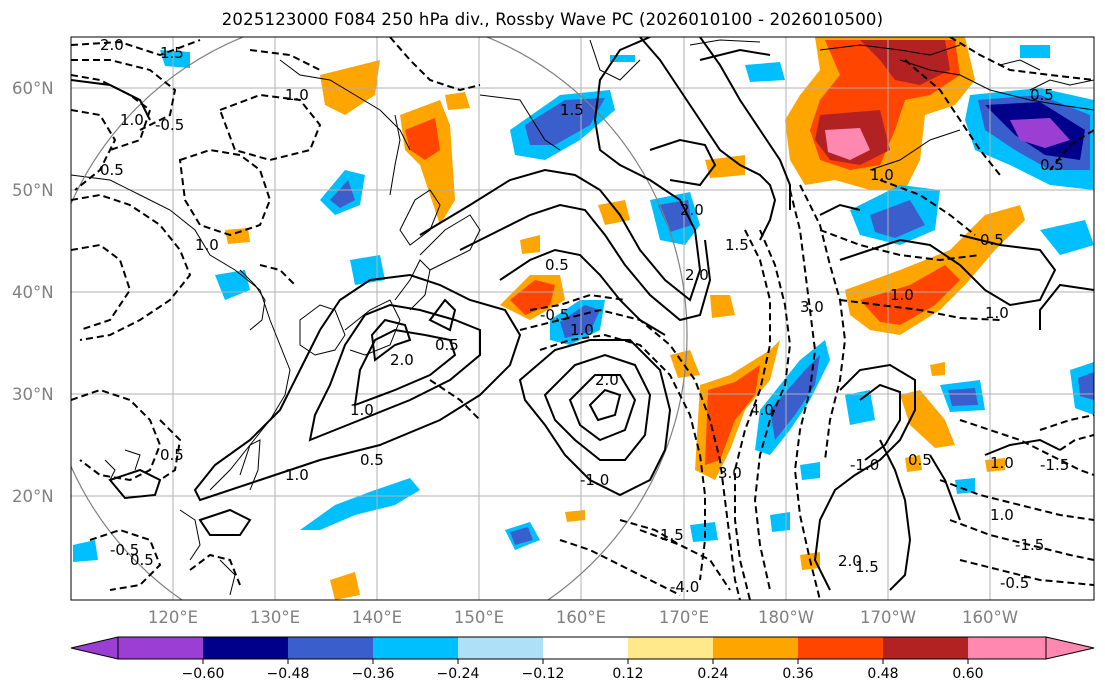 This screenshot has width=1105, height=692. I want to click on contour-label: -4.0, so click(684, 587).